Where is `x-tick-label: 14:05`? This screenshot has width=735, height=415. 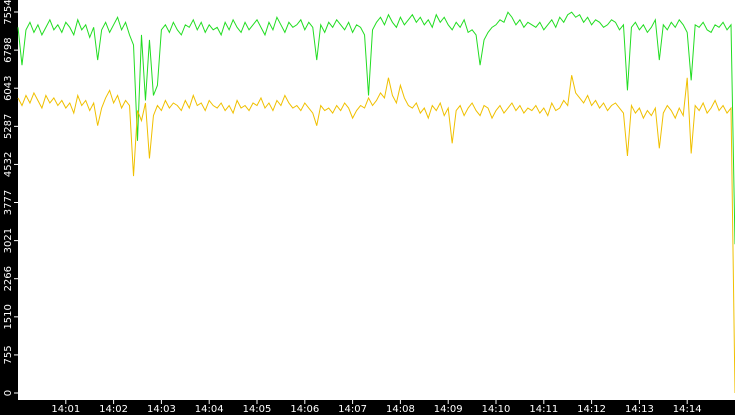 x-tick-label: 14:05 is located at coordinates (257, 409).